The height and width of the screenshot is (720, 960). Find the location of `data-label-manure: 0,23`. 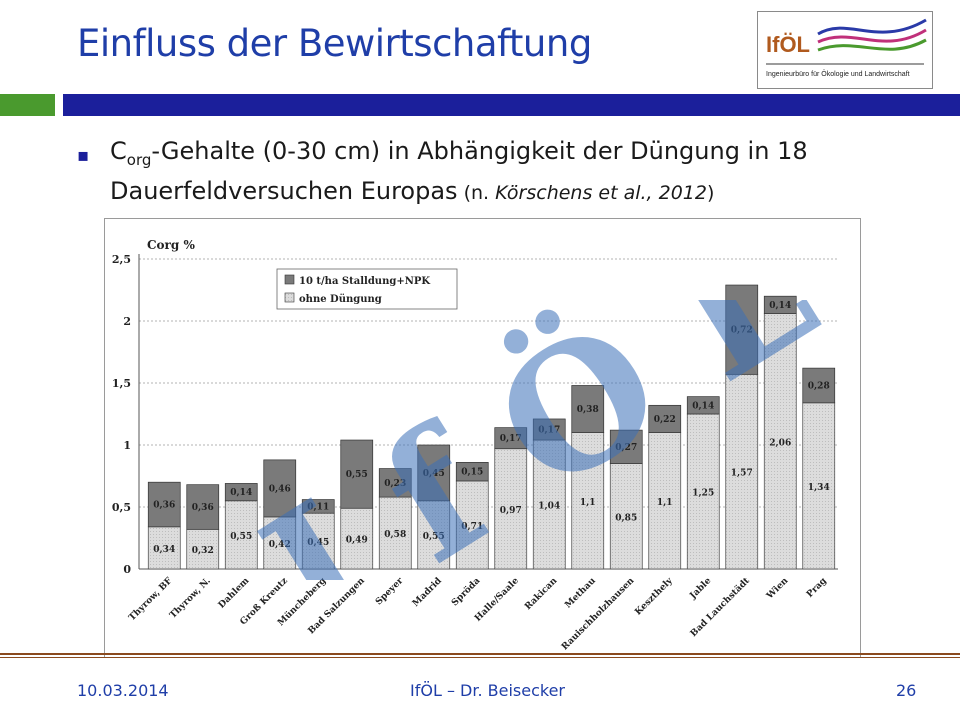

data-label-manure: 0,23 is located at coordinates (395, 484).